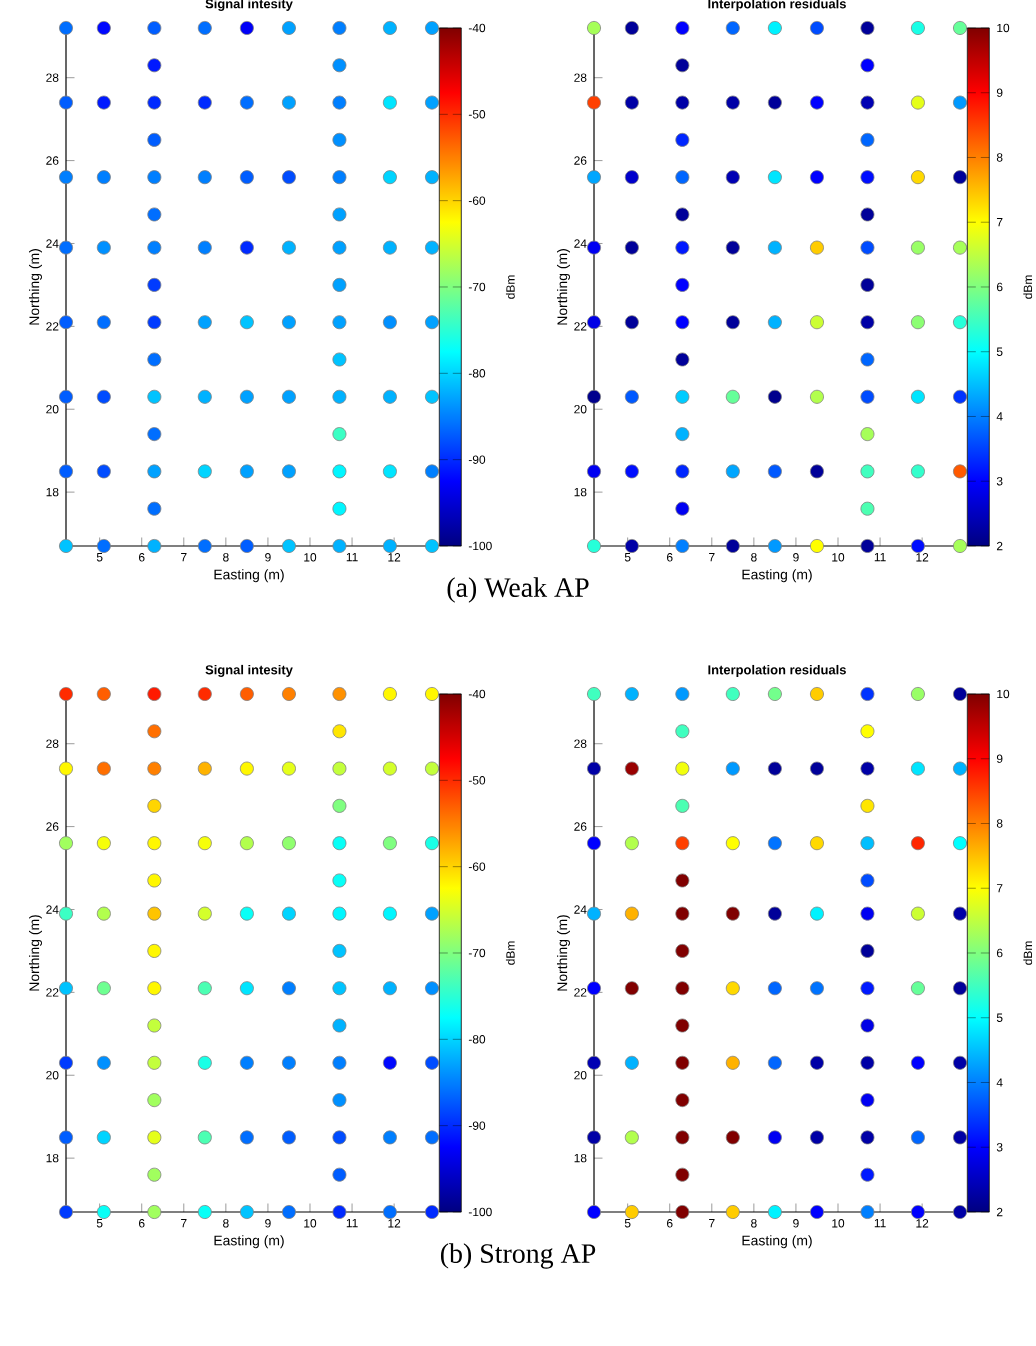  What do you see at coordinates (518, 1256) in the screenshot?
I see `text: (b) Strong AP` at bounding box center [518, 1256].